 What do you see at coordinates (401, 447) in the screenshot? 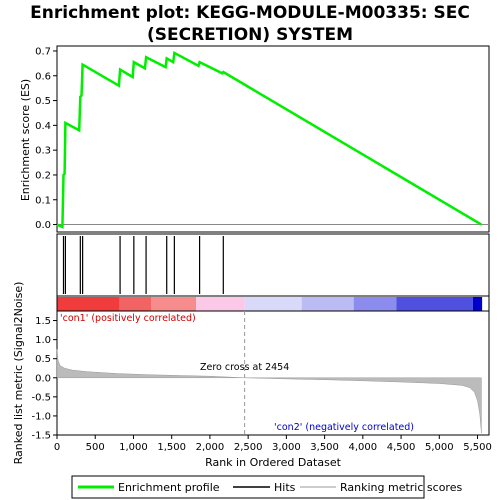
I see `x-tick-label: 4,500` at bounding box center [401, 447].